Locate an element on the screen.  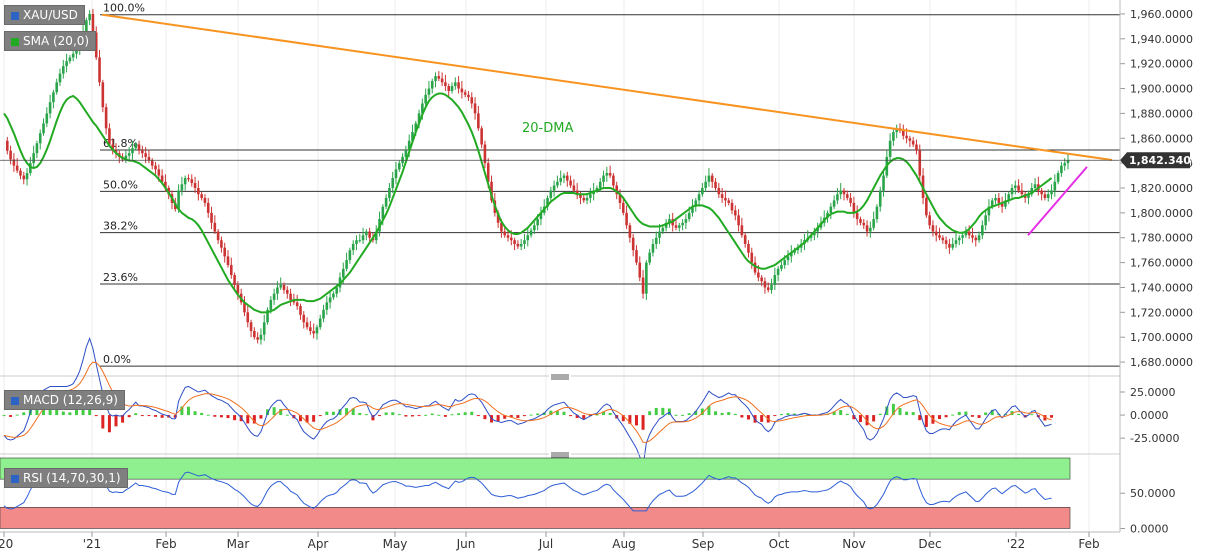
rsi-indicator-label: RSI (14,70,30,1) is located at coordinates (66, 478).